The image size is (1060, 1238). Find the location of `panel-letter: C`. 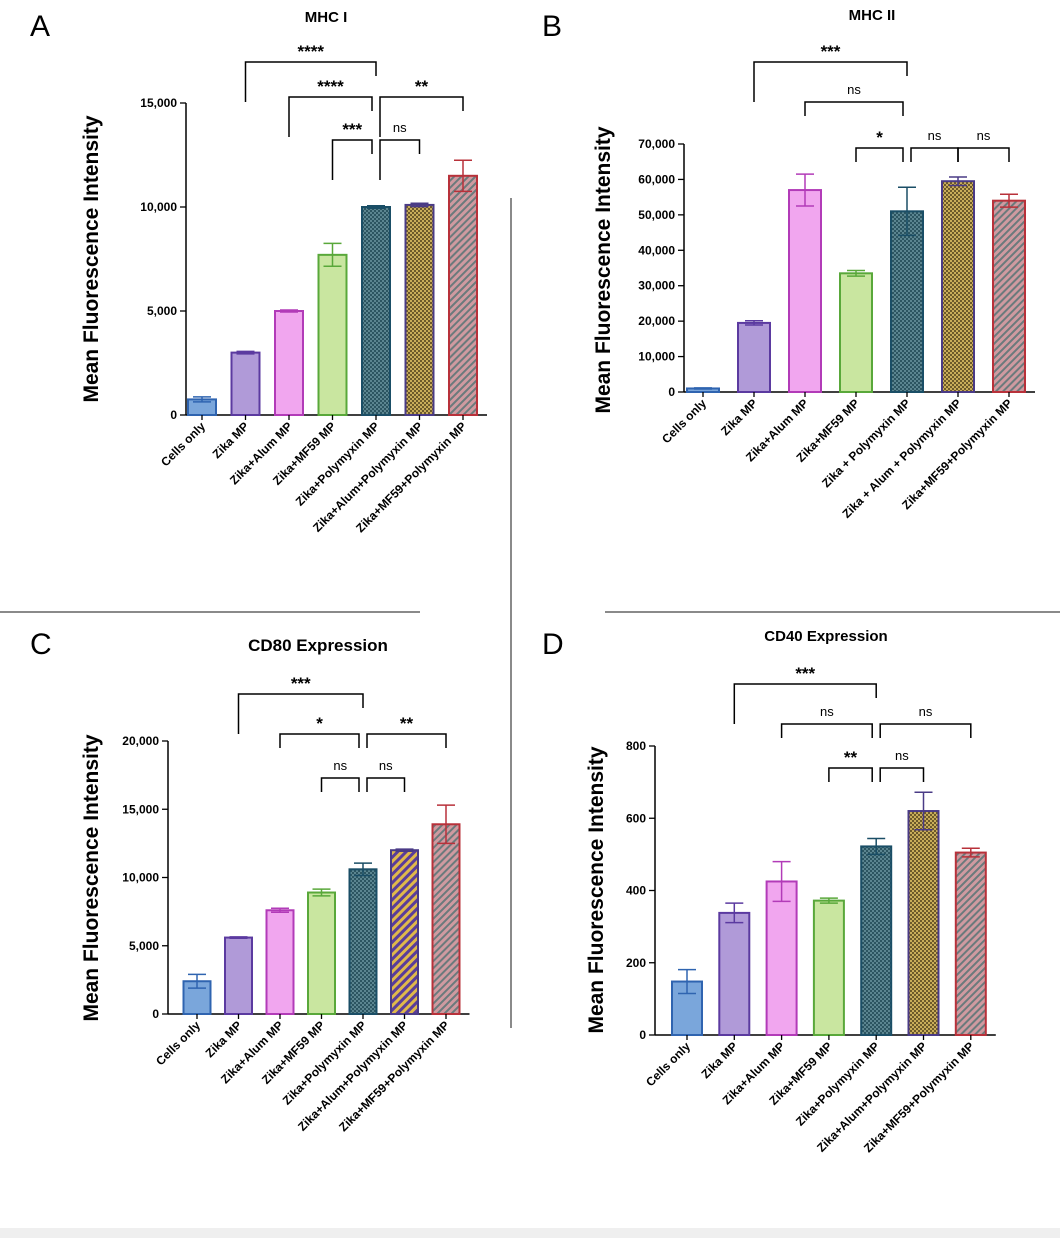

panel-letter: C is located at coordinates (41, 644).